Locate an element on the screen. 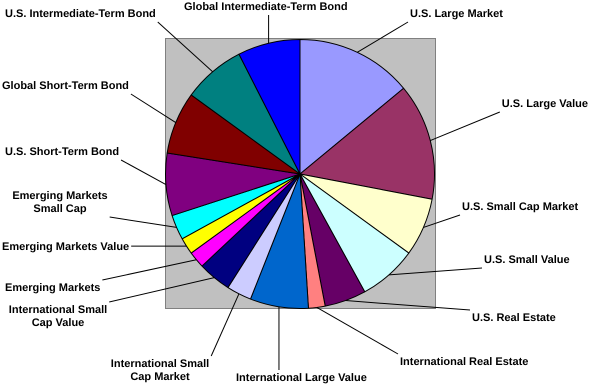 The image size is (590, 391). slice-label: Emerging Markets is located at coordinates (52, 288).